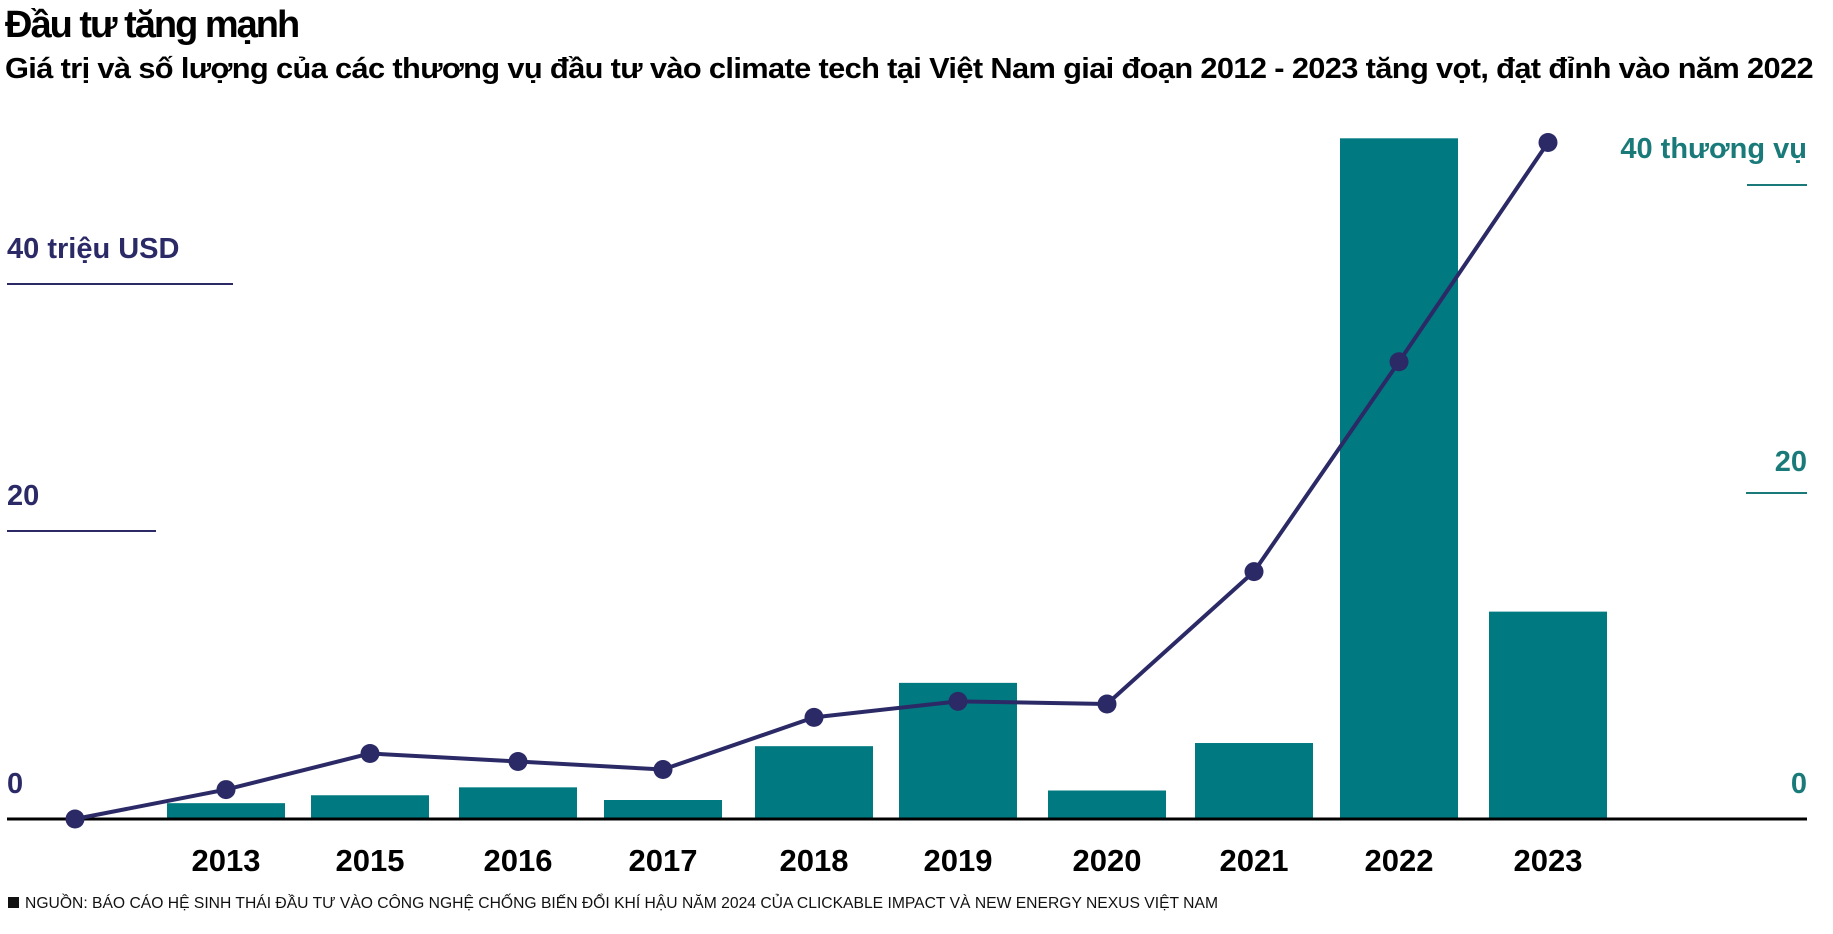 The image size is (1833, 934). Describe the element at coordinates (226, 860) in the screenshot. I see `x-tick-label-2013: 2013` at that location.